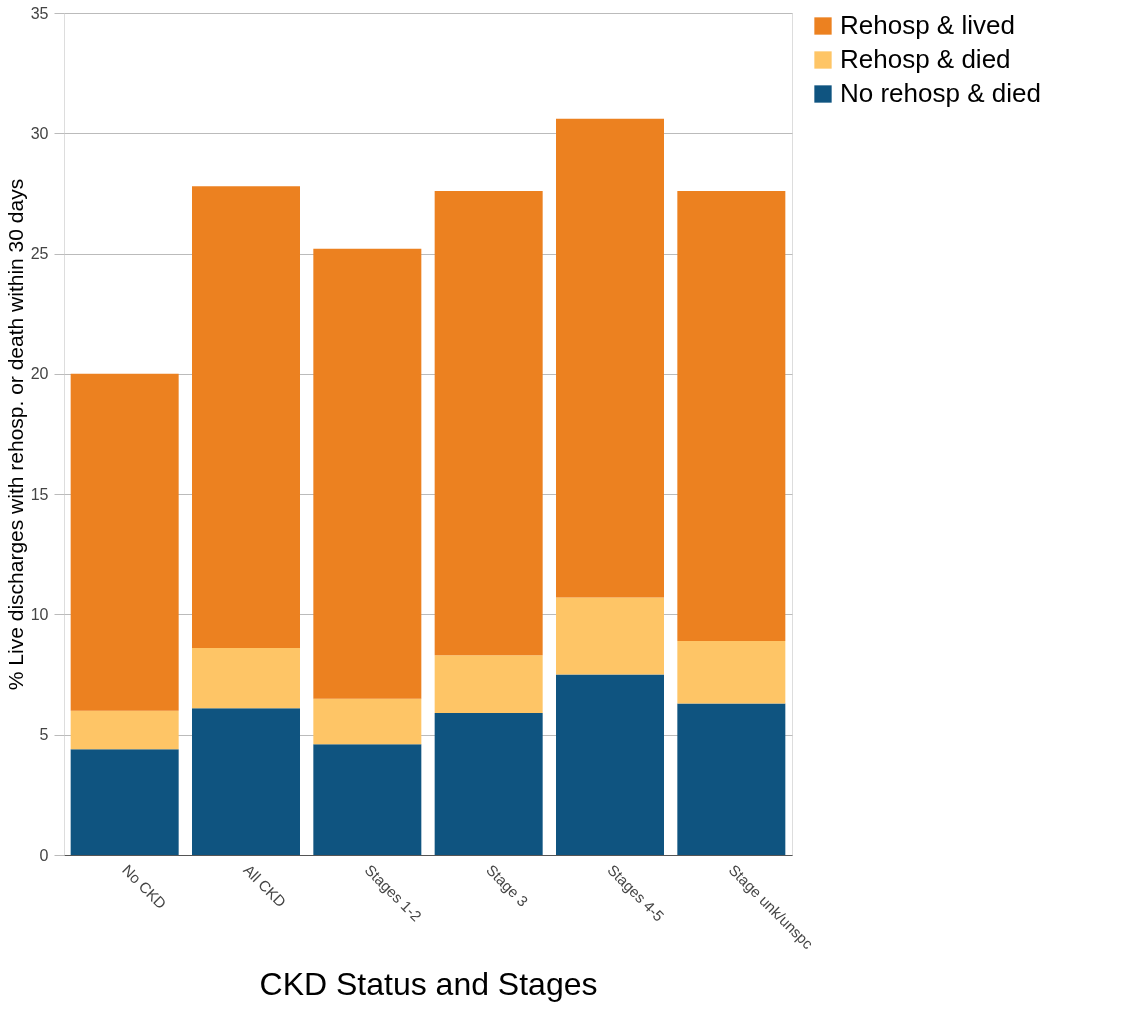  I want to click on legend-label: Rehosp & died, so click(925, 59).